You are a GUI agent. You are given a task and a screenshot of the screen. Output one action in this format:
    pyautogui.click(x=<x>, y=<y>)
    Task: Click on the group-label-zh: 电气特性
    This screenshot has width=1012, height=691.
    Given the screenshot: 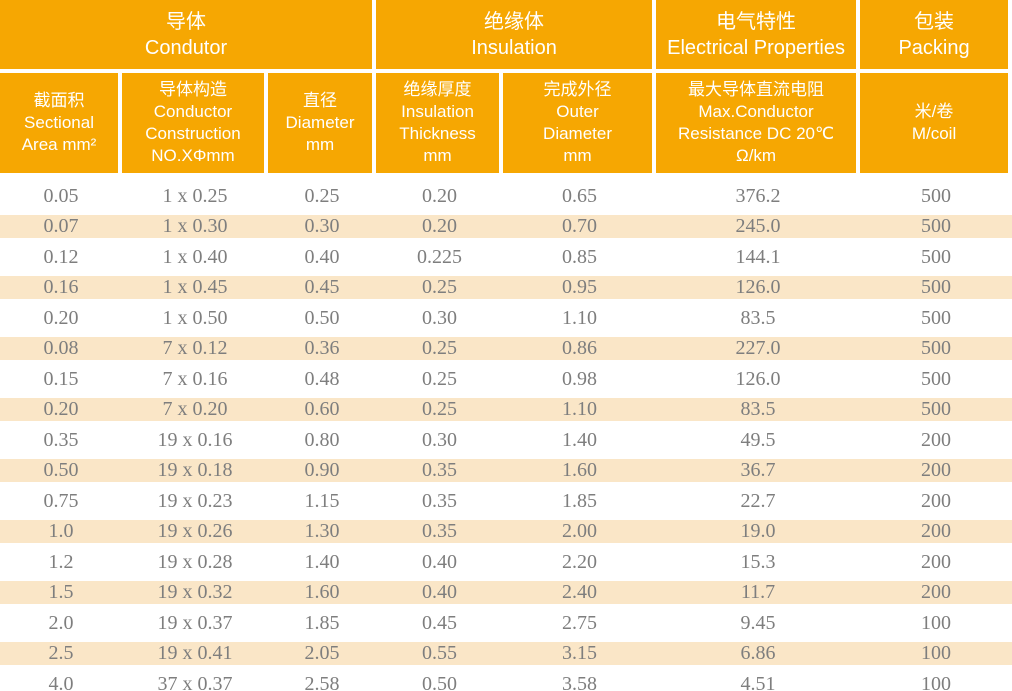 What is the action you would take?
    pyautogui.click(x=756, y=21)
    